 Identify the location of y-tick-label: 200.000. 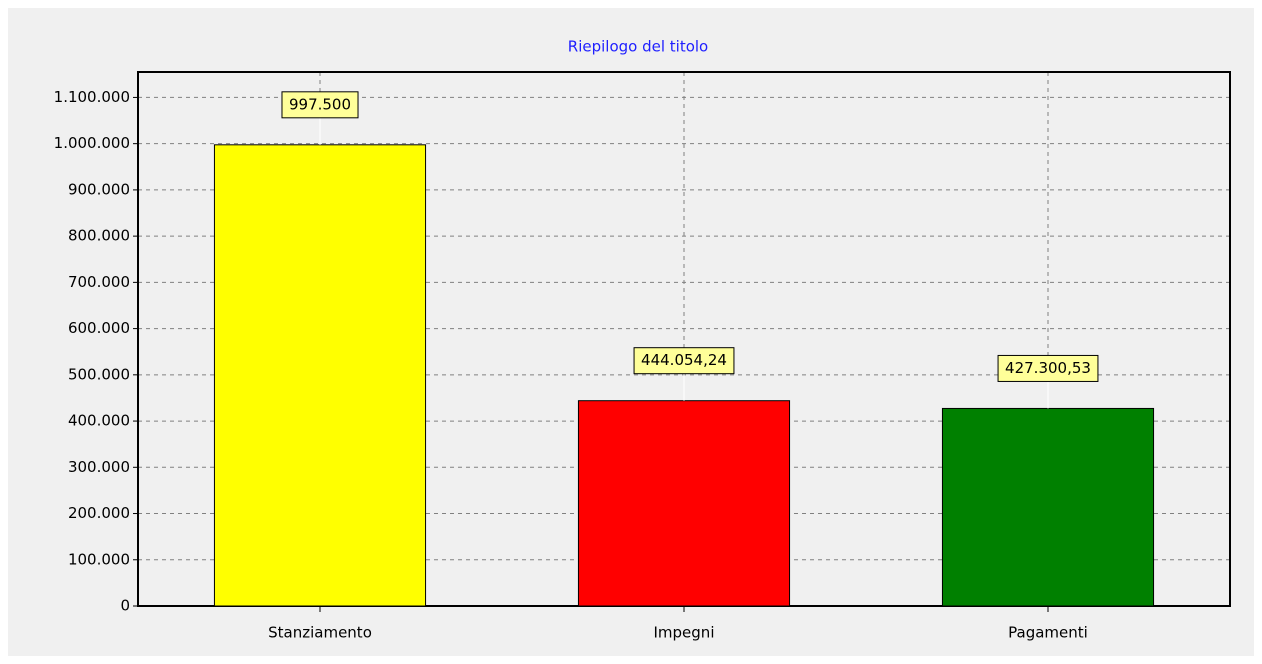
(99, 513).